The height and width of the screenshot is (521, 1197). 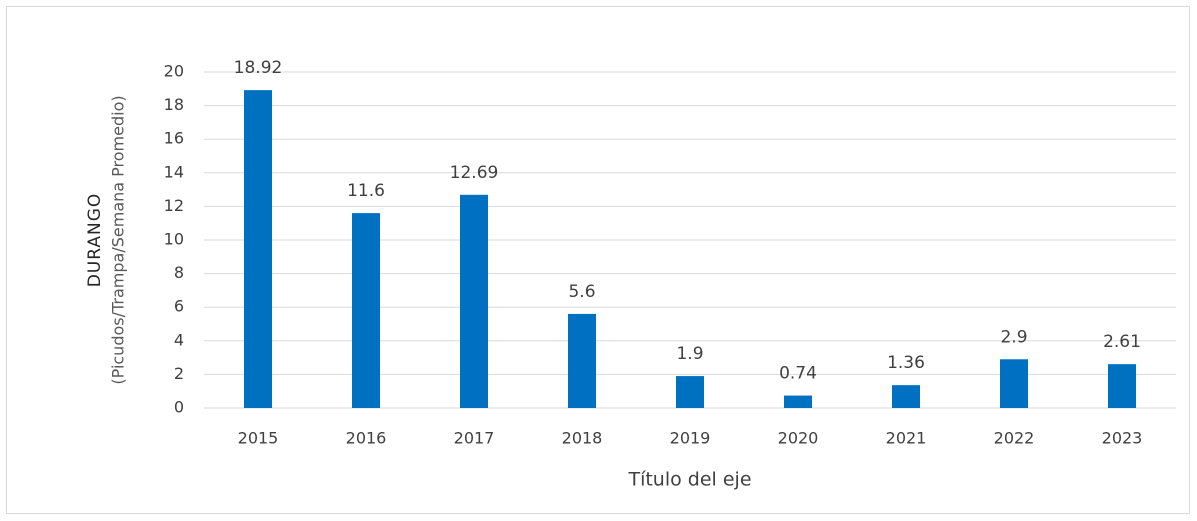 I want to click on x-tick-label: 2018, so click(x=582, y=438).